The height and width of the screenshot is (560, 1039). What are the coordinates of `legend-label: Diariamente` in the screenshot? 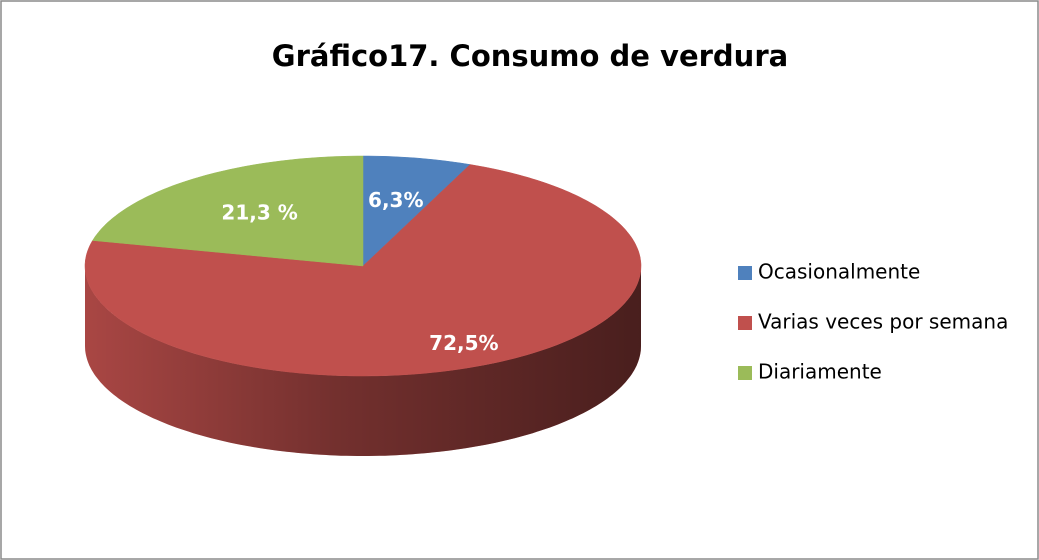 It's located at (820, 372).